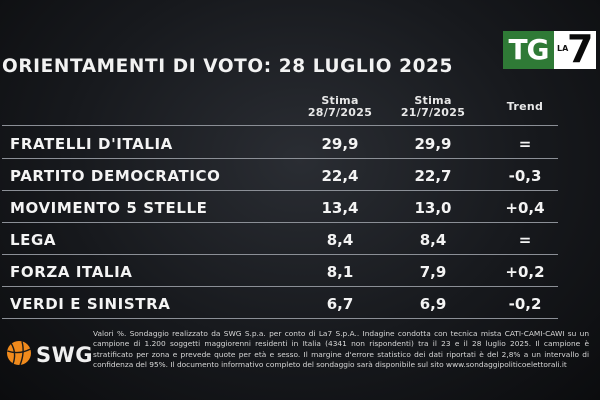 The width and height of the screenshot is (600, 400). What do you see at coordinates (525, 304) in the screenshot?
I see `trend-value: -0,2` at bounding box center [525, 304].